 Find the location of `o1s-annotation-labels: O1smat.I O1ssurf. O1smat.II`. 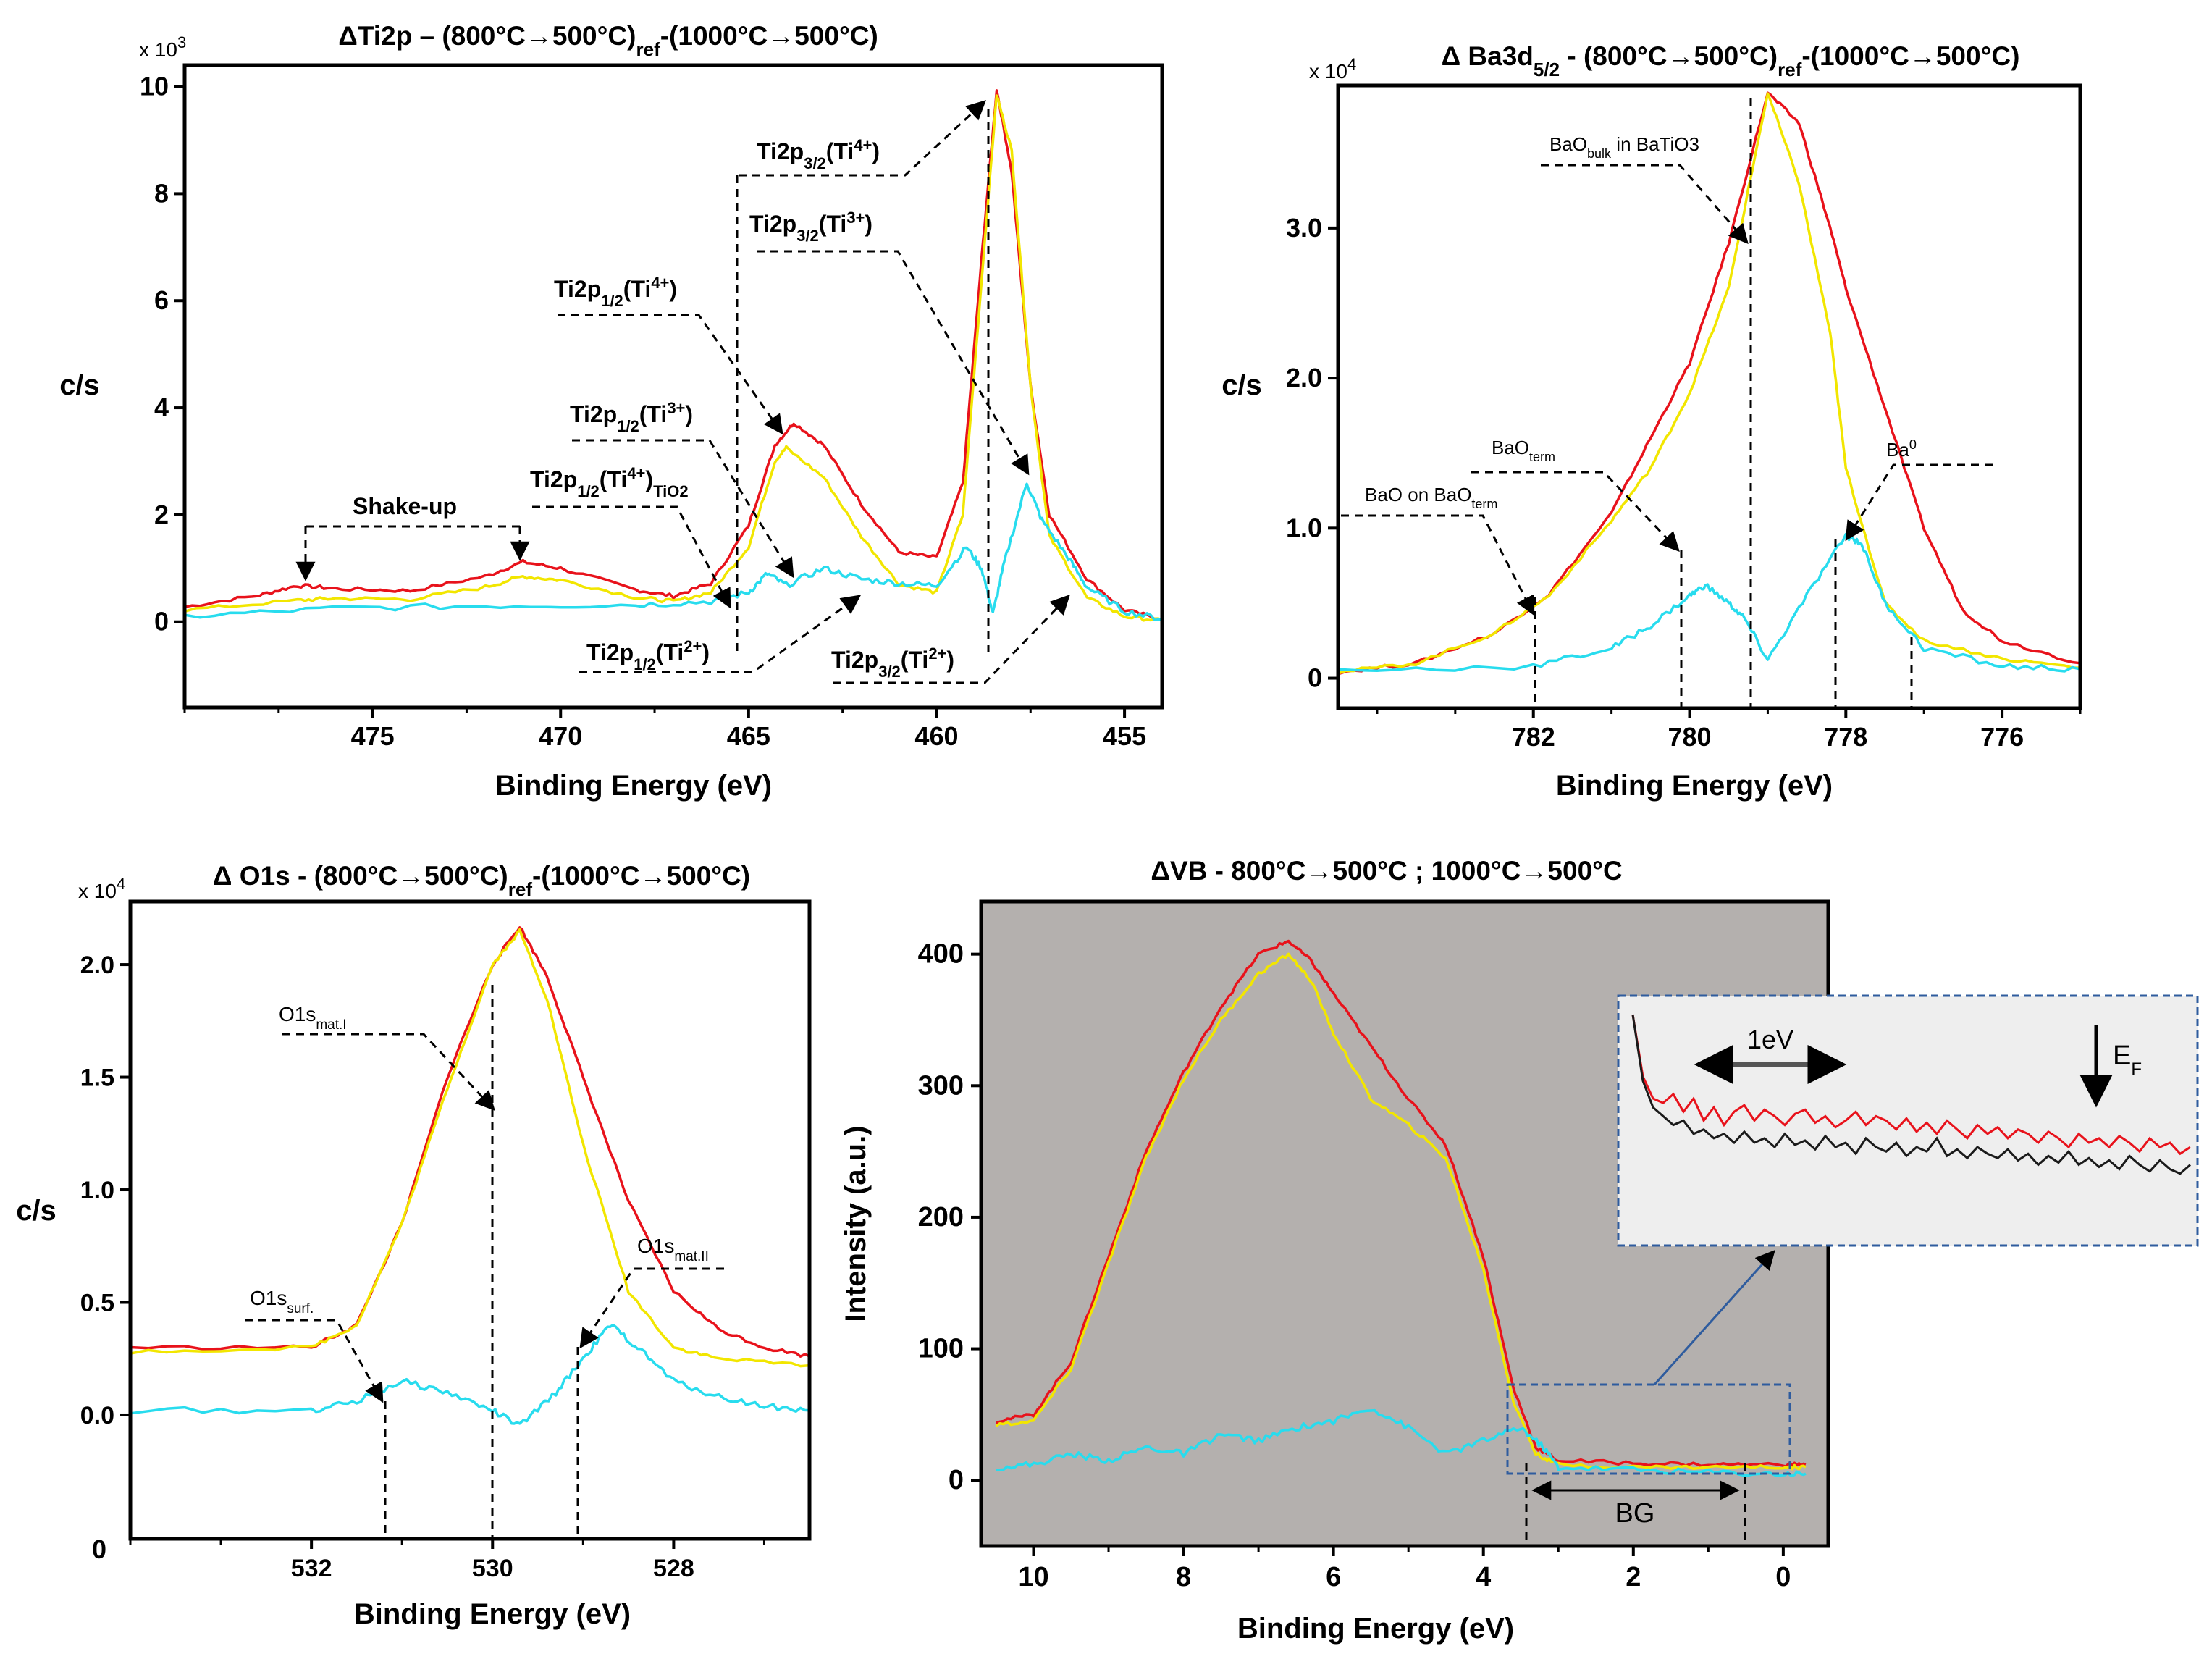

o1s-annotation-labels: O1smat.I O1ssurf. O1smat.II is located at coordinates (480, 1159).